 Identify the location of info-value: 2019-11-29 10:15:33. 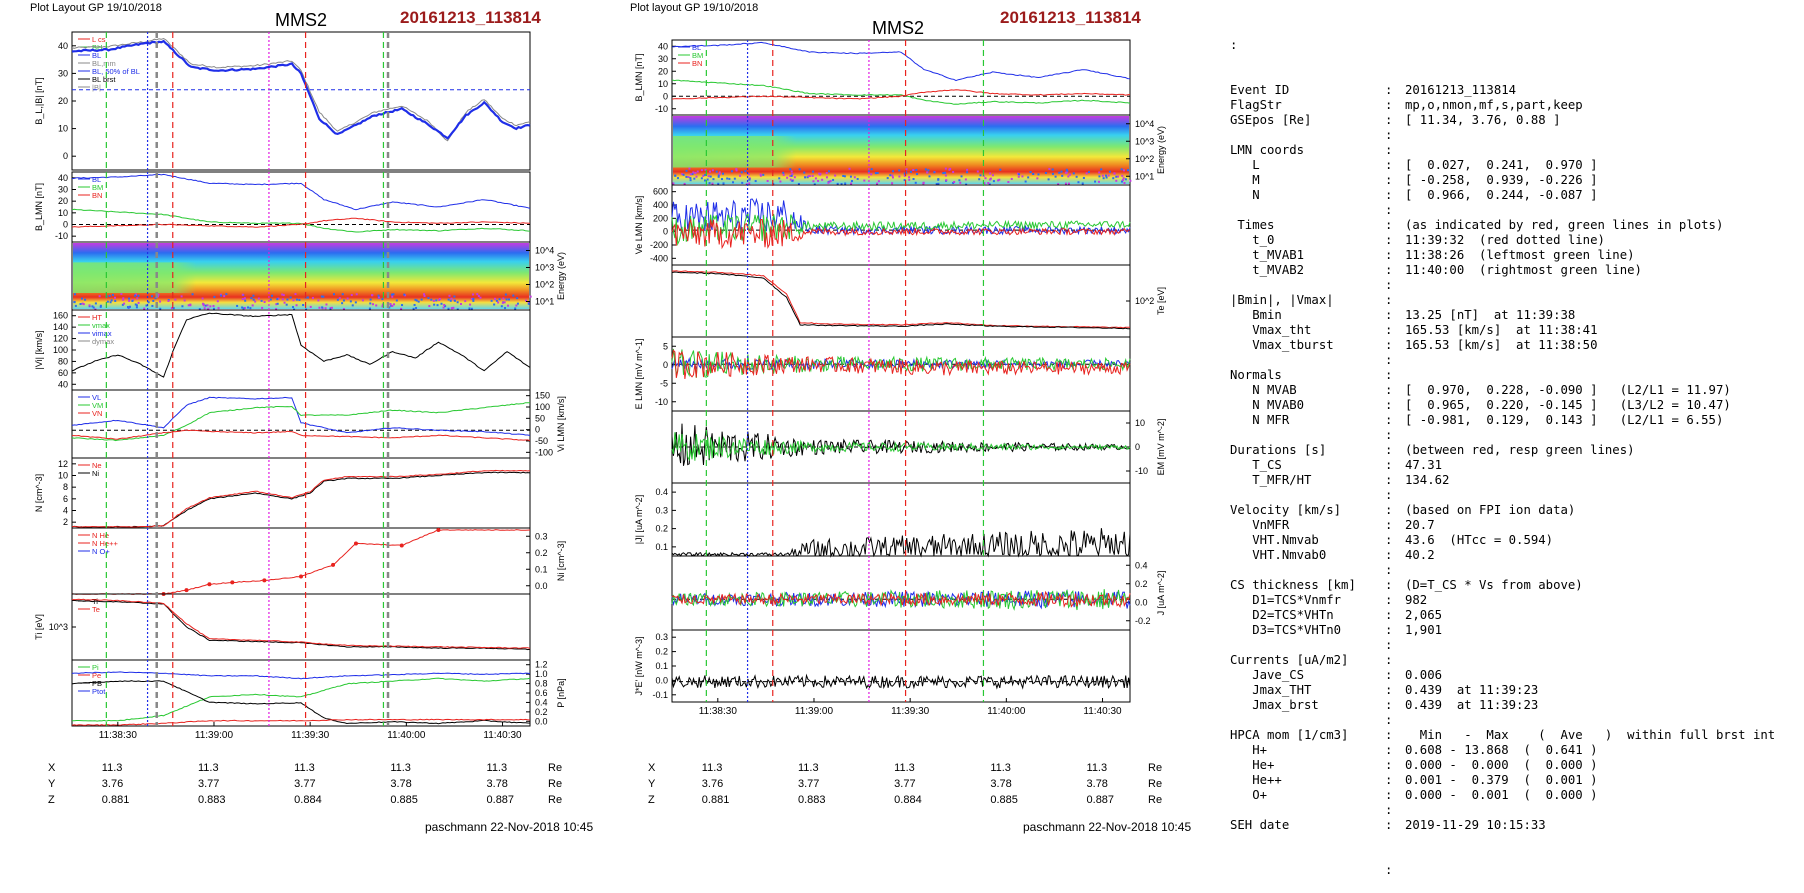
(1475, 825).